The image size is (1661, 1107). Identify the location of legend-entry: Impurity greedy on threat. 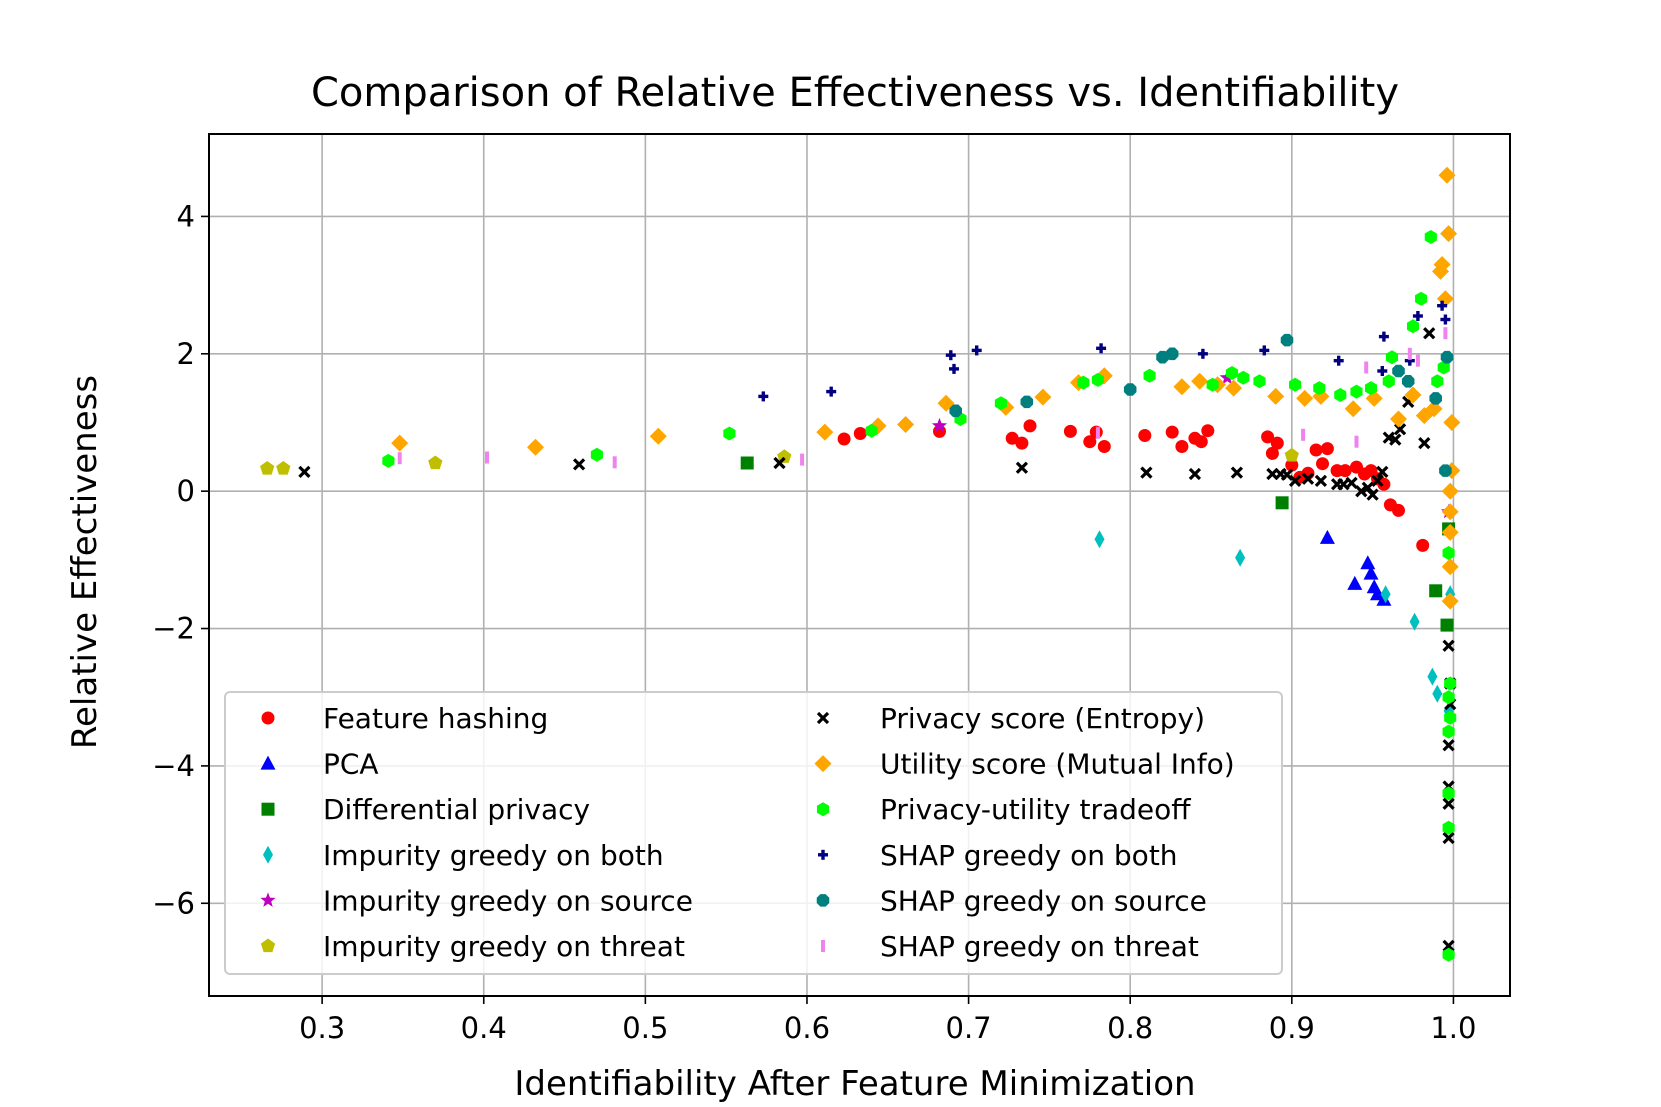
(472, 946).